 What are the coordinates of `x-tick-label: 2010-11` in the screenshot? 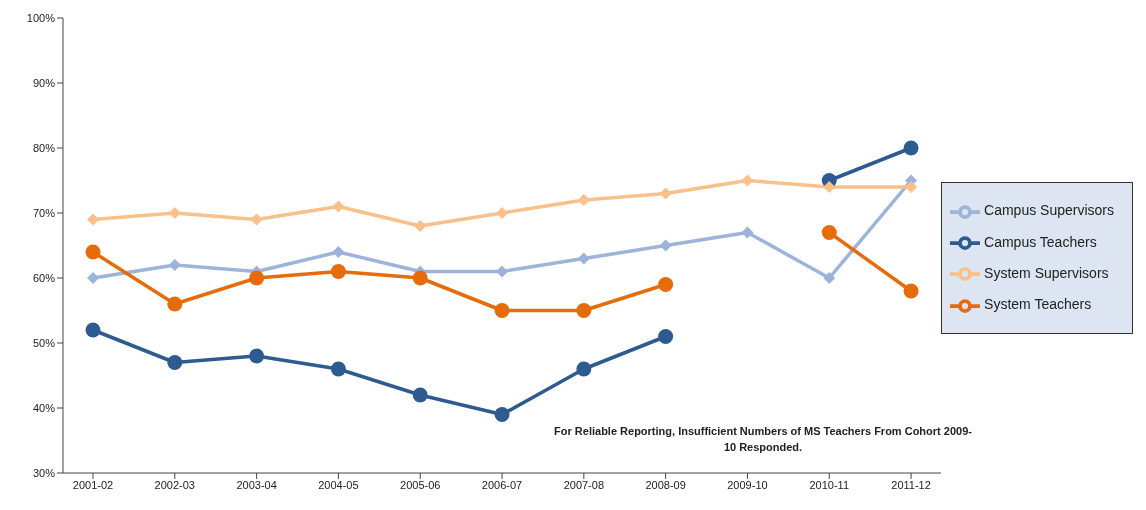 It's located at (829, 484).